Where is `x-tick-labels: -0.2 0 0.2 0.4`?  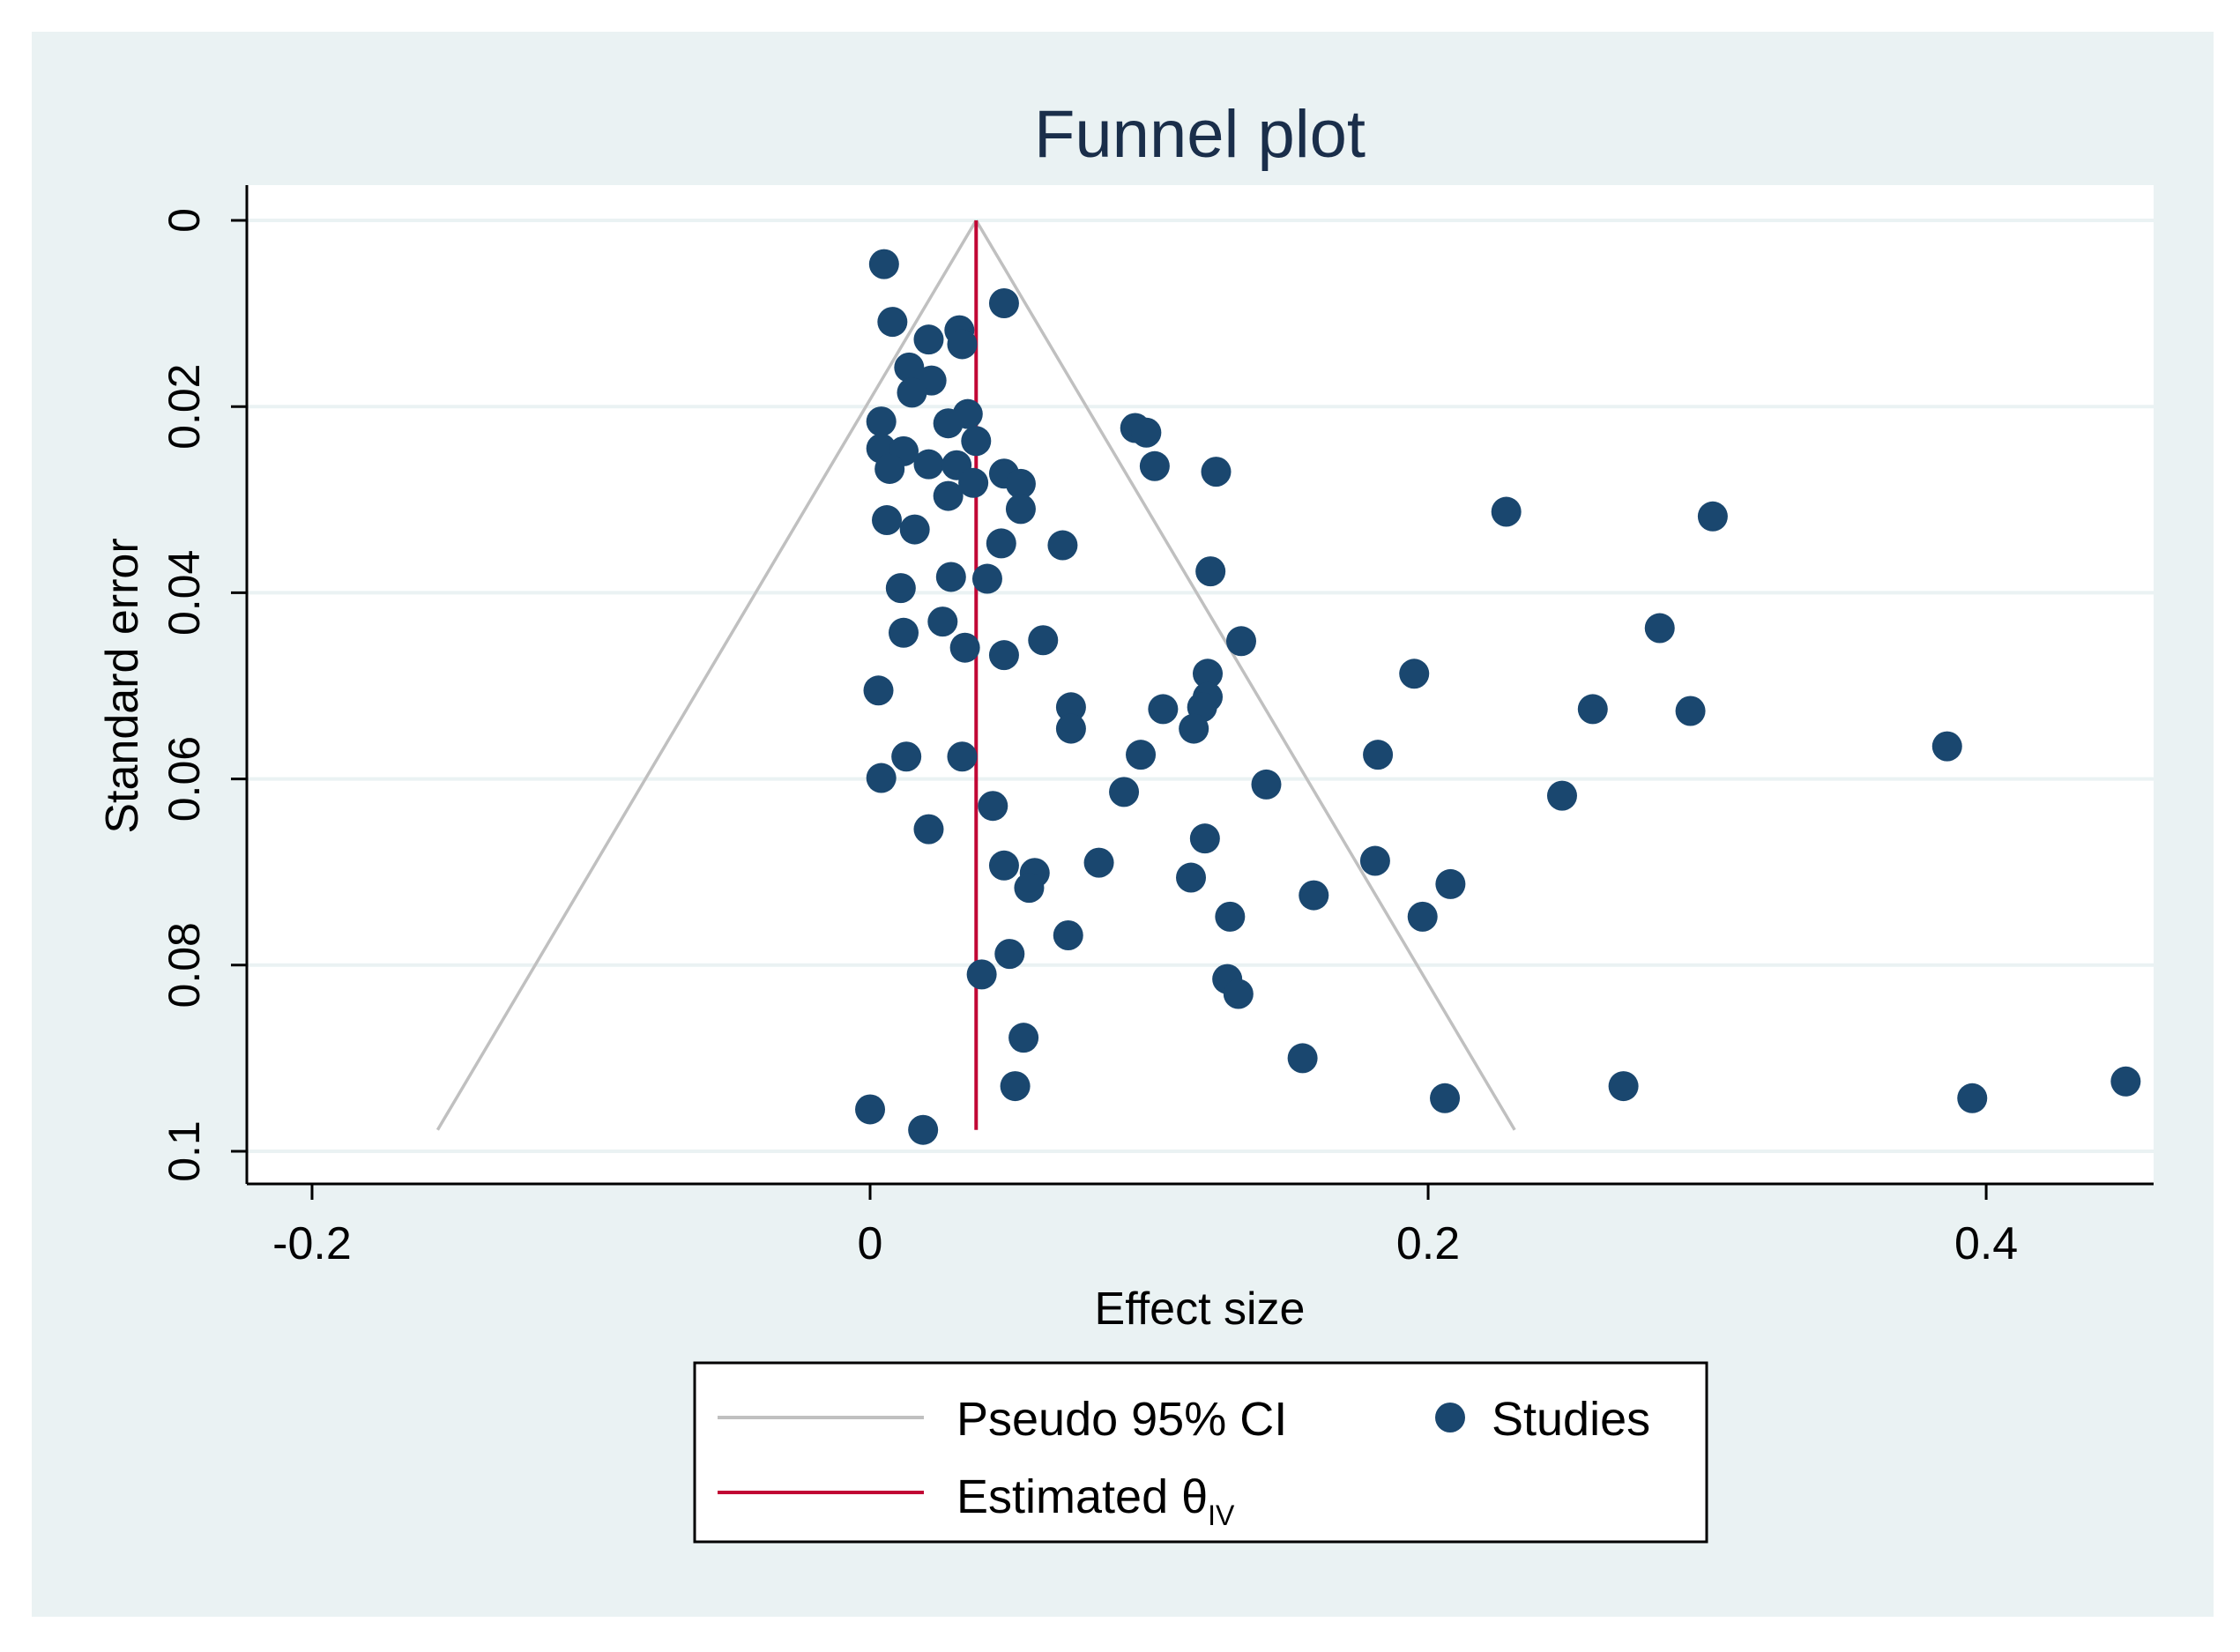 x-tick-labels: -0.2 0 0.2 0.4 is located at coordinates (1145, 1243).